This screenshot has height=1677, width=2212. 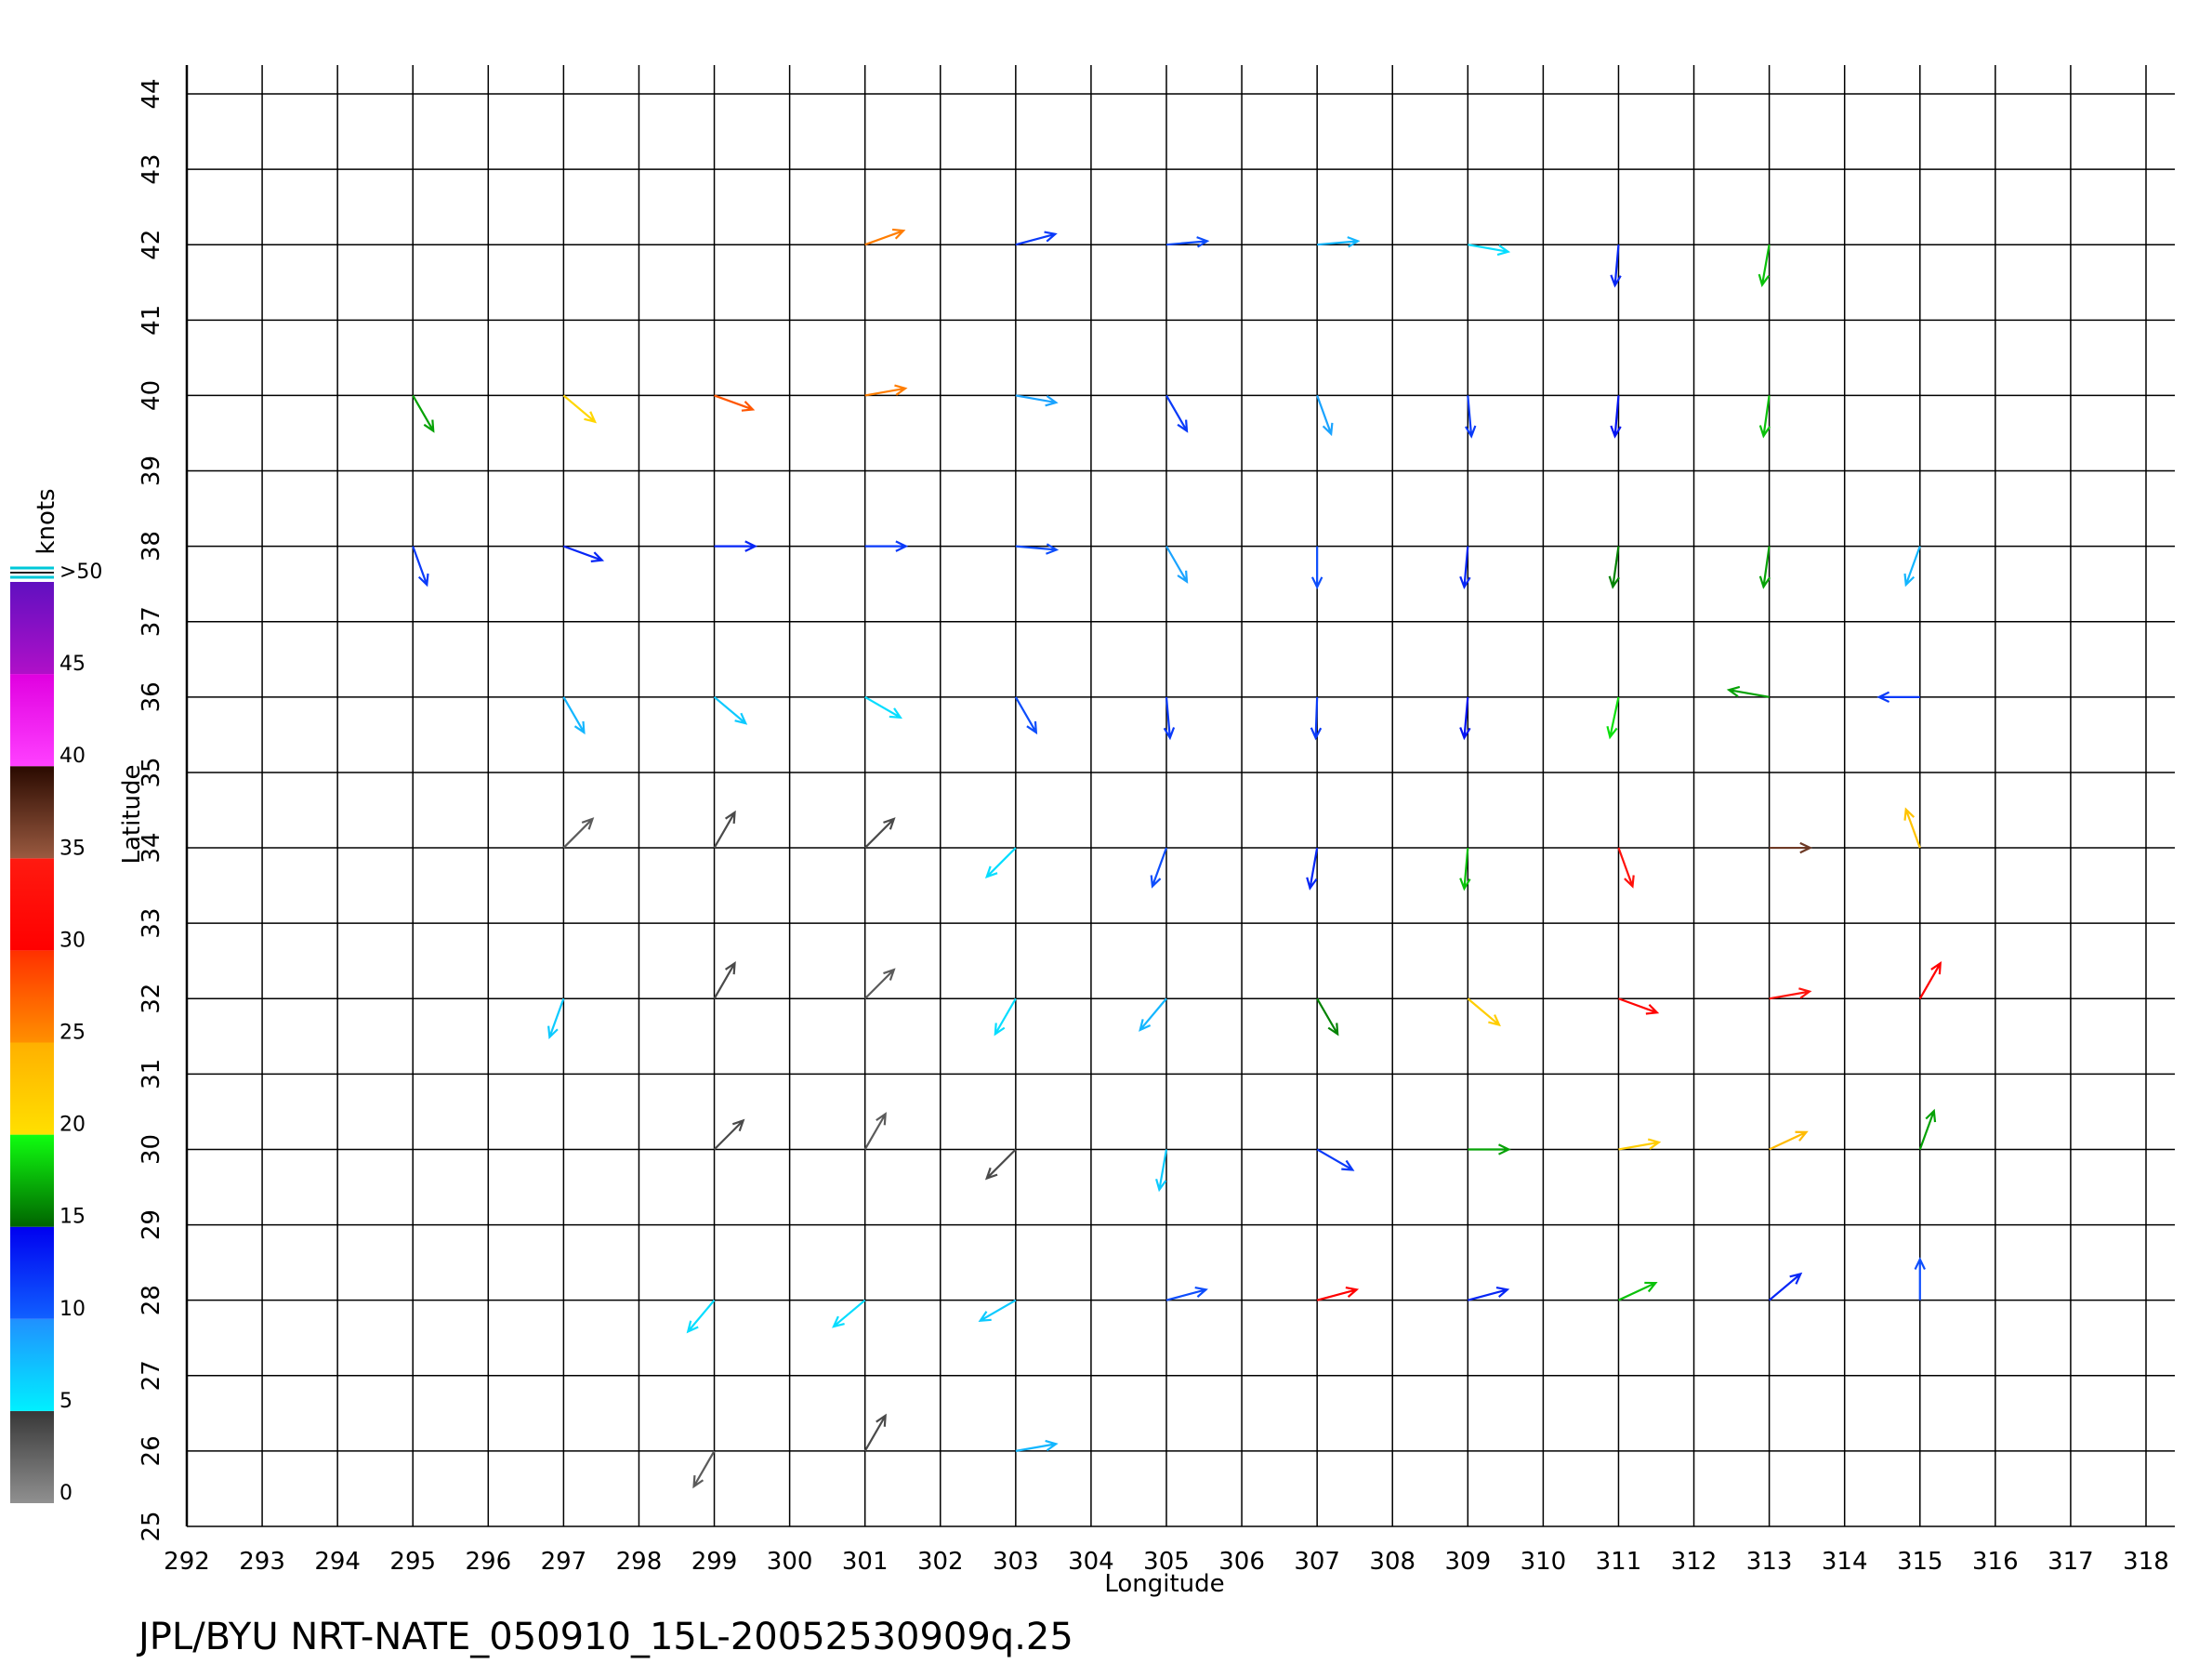 What do you see at coordinates (639, 1562) in the screenshot?
I see `x-tick-label: 298` at bounding box center [639, 1562].